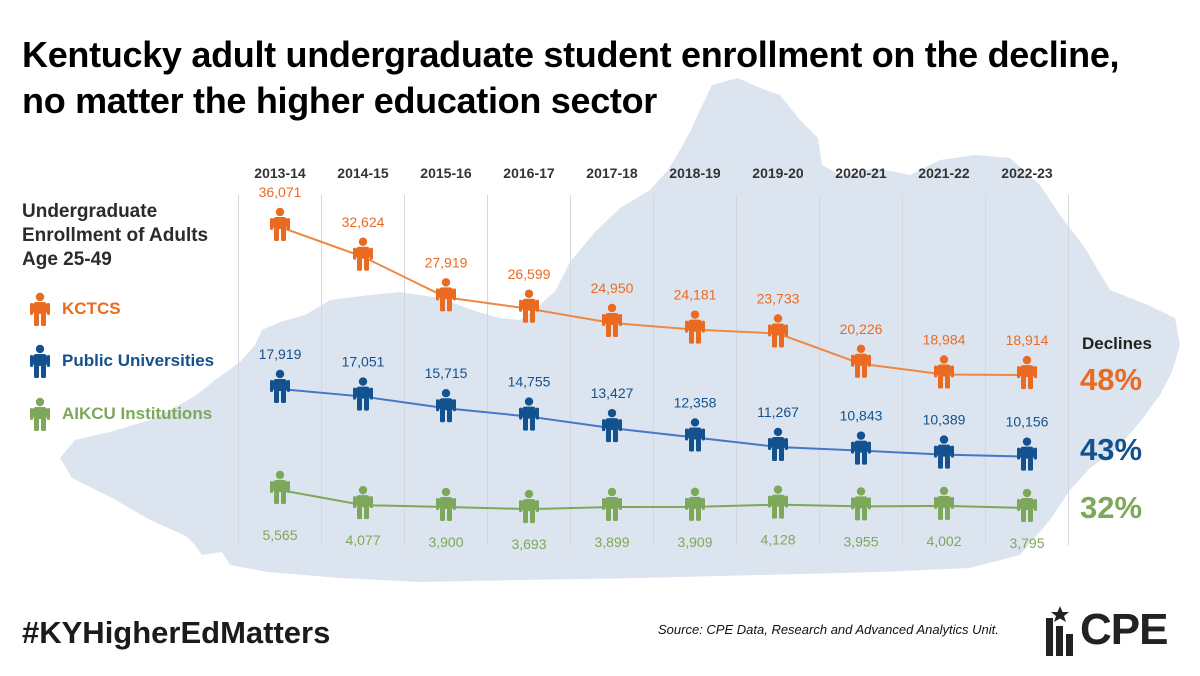 Image resolution: width=1200 pixels, height=676 pixels. Describe the element at coordinates (861, 173) in the screenshot. I see `year-tick-label: 2020-21` at that location.